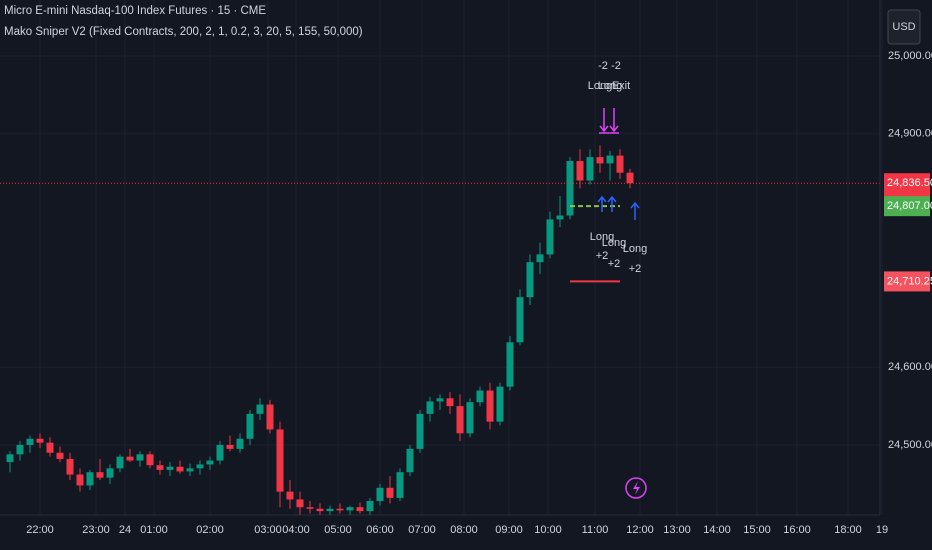 This screenshot has width=932, height=550. Describe the element at coordinates (464, 530) in the screenshot. I see `x-tick-label: 08:00` at that location.